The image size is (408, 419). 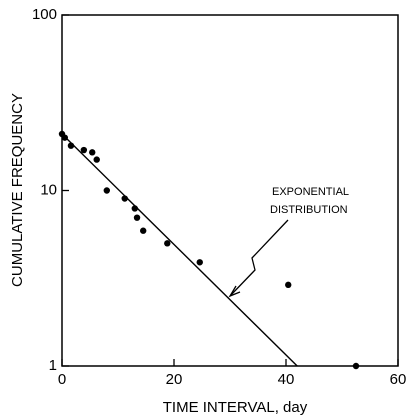 What do you see at coordinates (235, 407) in the screenshot?
I see `x-axis-label: TIME INTERVAL, day` at bounding box center [235, 407].